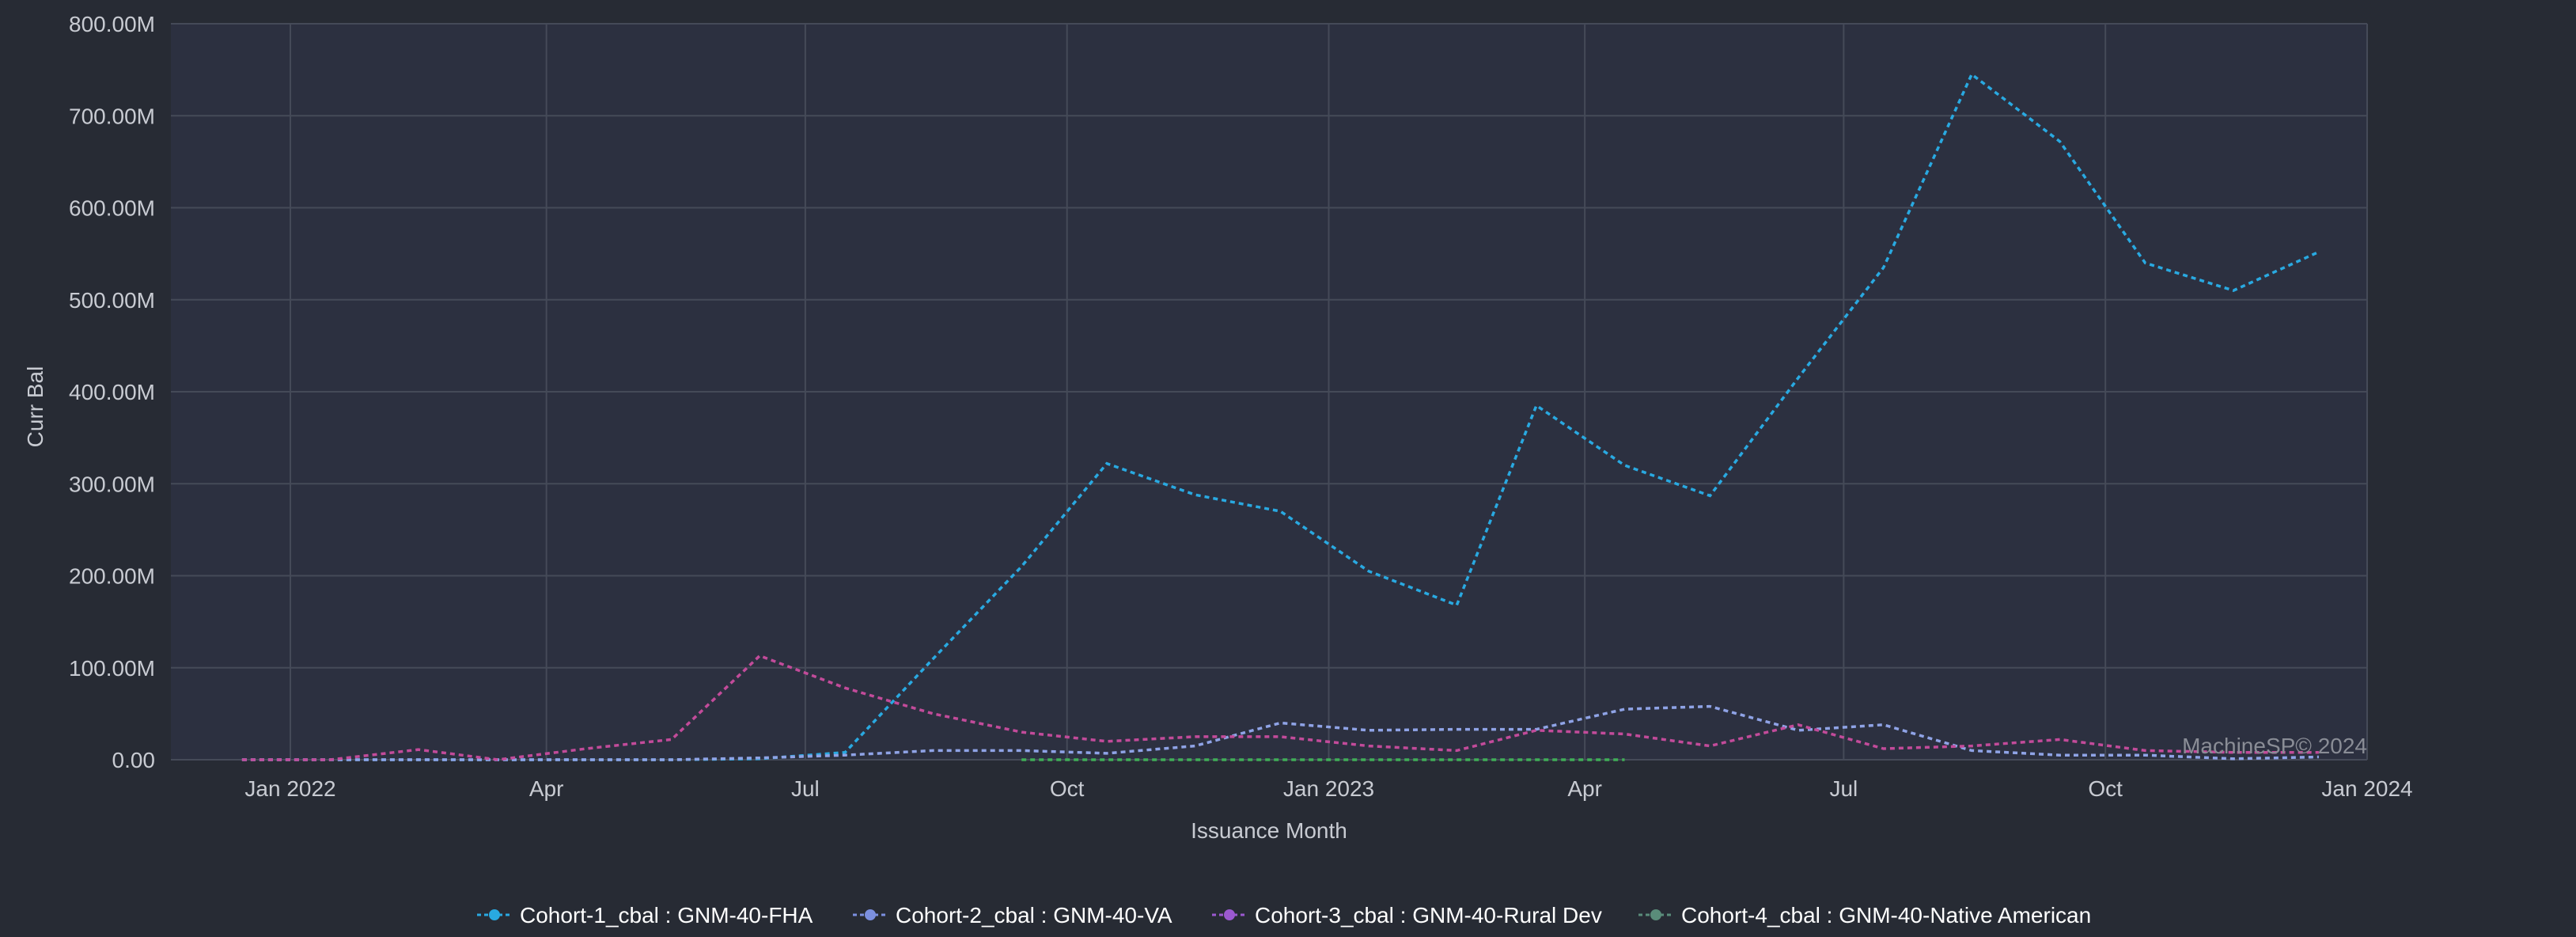  I want to click on legend-label-2: Cohort-2_cbal : GNM-40-VA, so click(1034, 915).